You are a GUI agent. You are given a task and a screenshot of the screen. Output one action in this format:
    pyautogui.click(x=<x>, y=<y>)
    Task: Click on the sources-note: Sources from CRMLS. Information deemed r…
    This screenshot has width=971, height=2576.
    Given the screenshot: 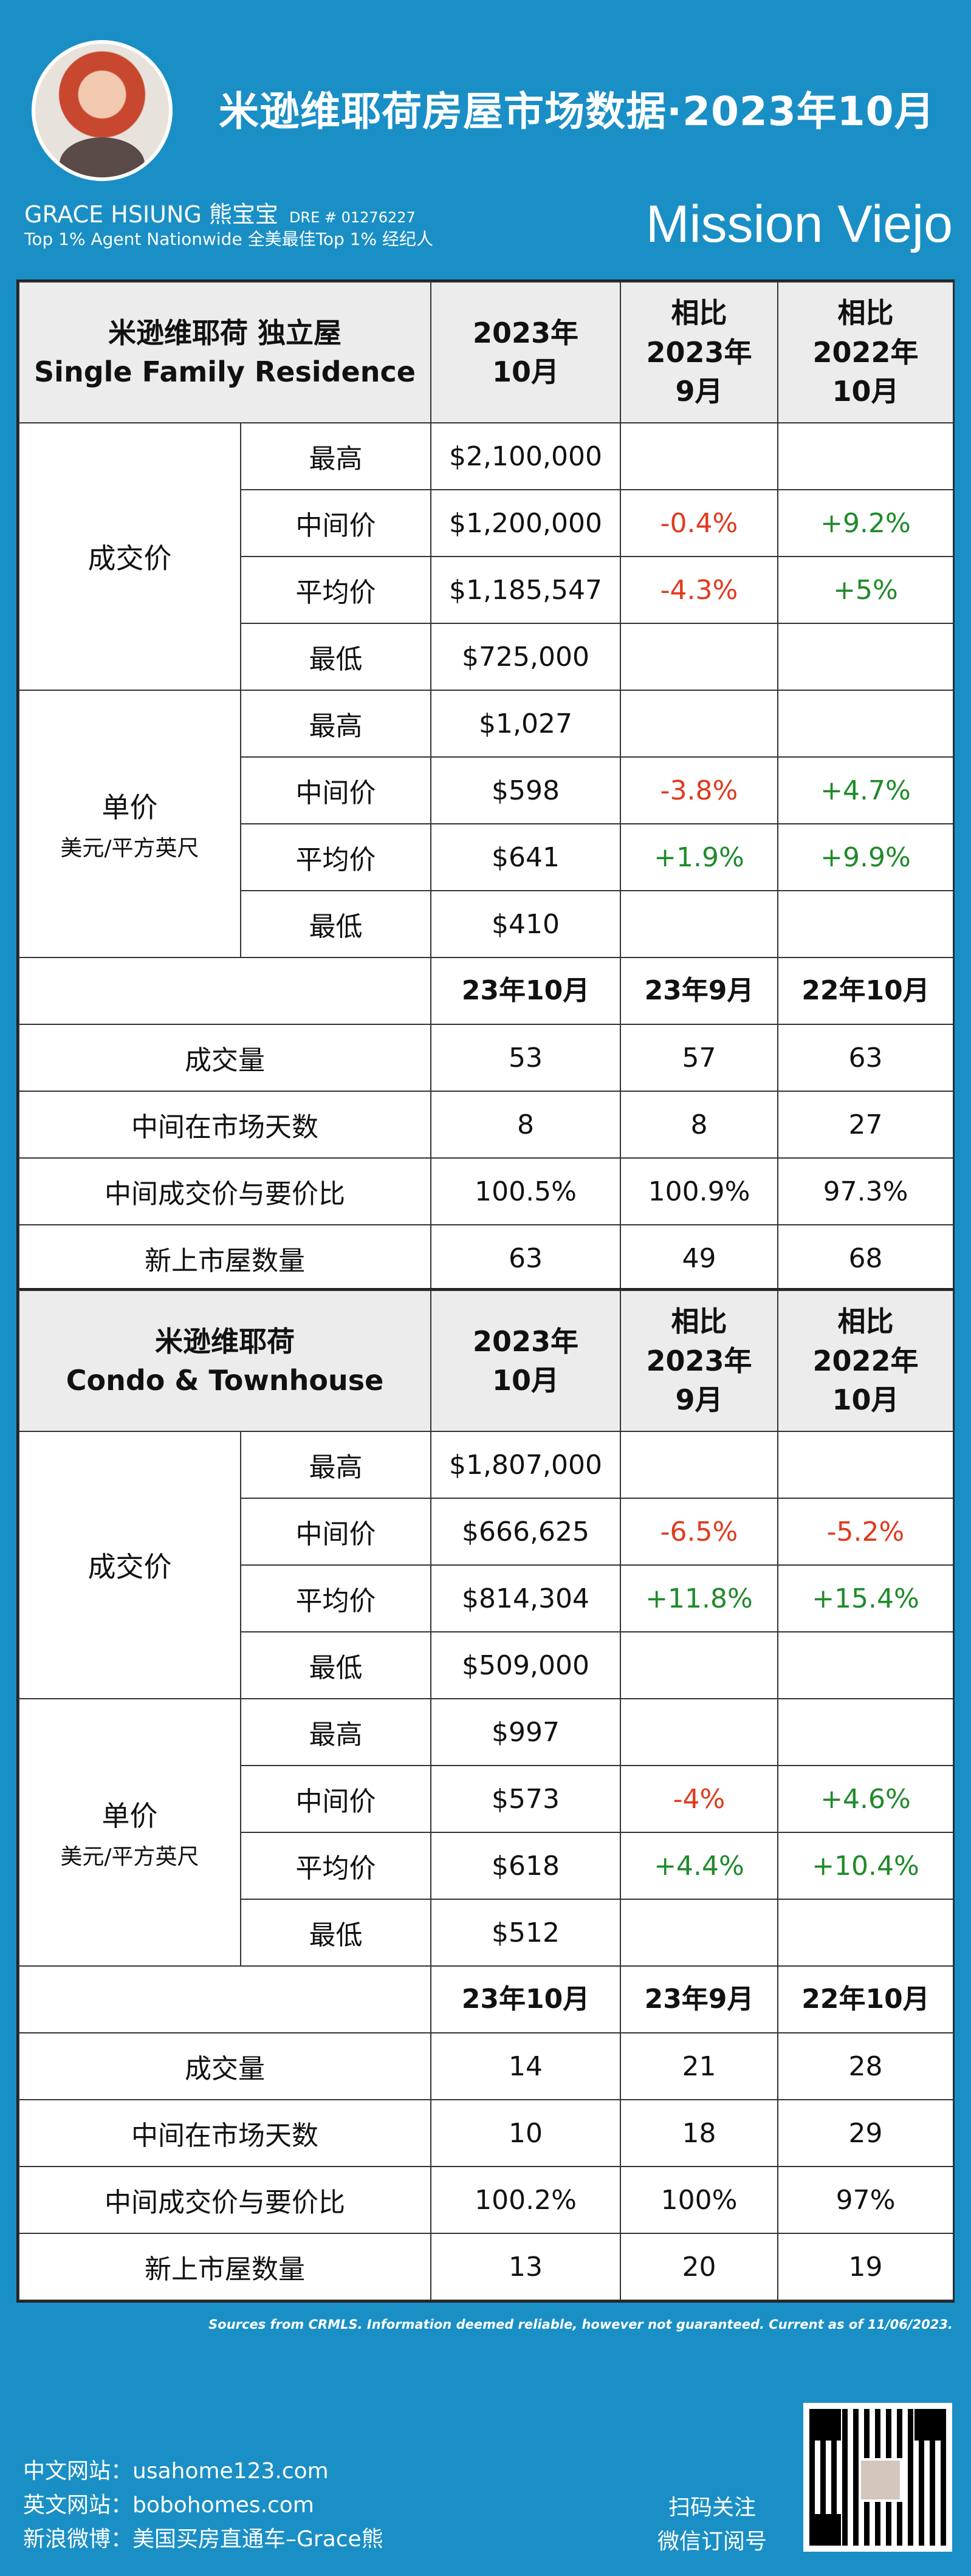 What is the action you would take?
    pyautogui.click(x=580, y=2324)
    